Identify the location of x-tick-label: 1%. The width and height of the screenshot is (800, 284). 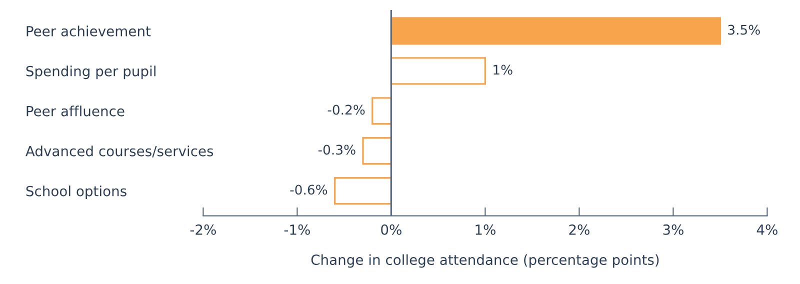
(486, 229).